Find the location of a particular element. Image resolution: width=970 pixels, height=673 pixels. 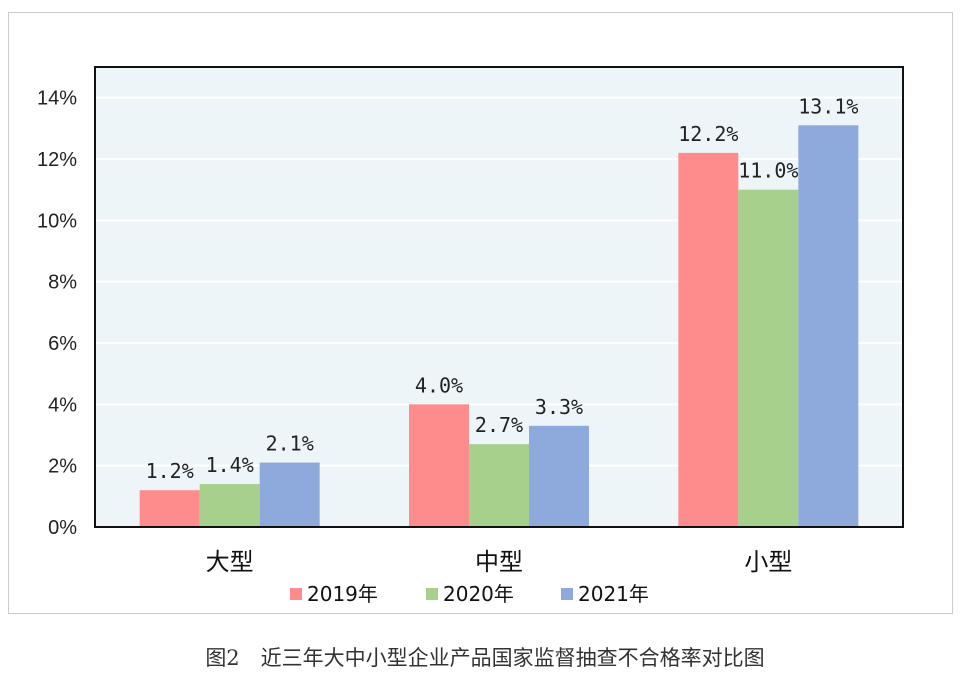

legend-label: 2019年 is located at coordinates (342, 594).